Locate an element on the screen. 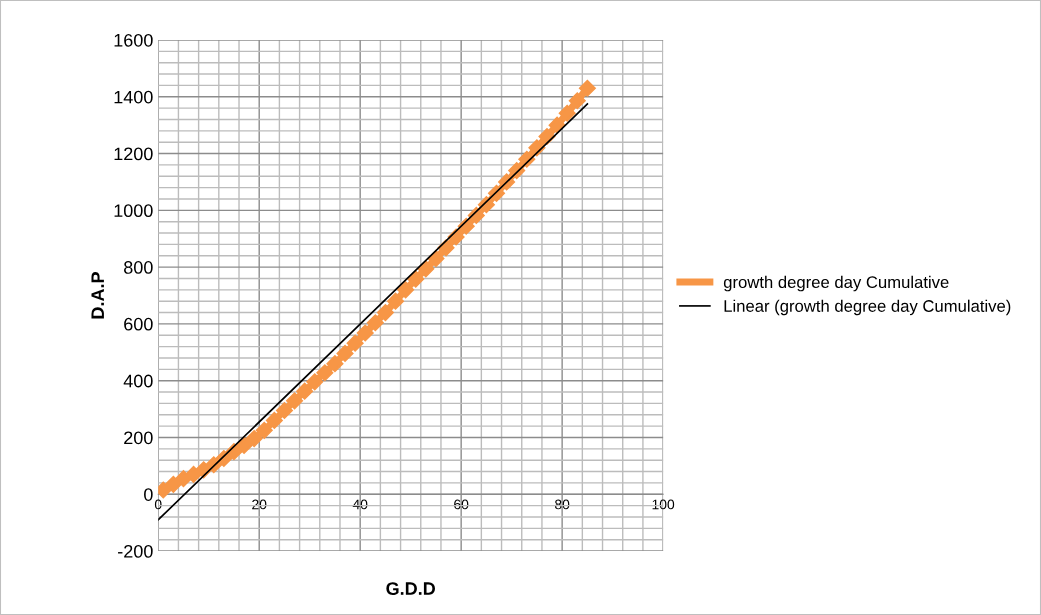 The height and width of the screenshot is (615, 1041). y-tick-label: 1600 is located at coordinates (133, 40).